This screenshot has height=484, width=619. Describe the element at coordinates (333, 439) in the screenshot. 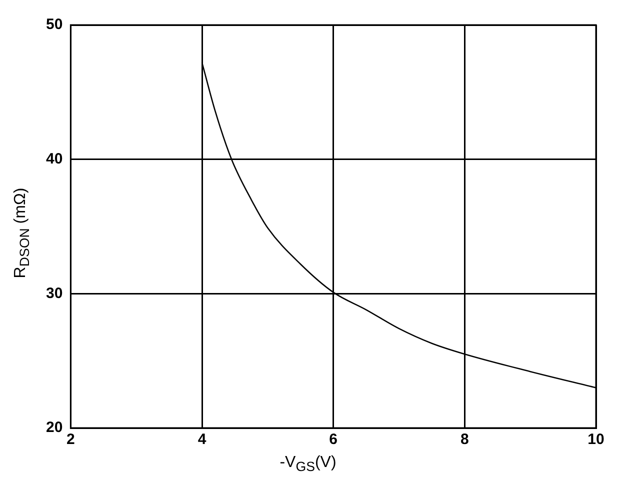

I see `x-tick-label: 6` at that location.